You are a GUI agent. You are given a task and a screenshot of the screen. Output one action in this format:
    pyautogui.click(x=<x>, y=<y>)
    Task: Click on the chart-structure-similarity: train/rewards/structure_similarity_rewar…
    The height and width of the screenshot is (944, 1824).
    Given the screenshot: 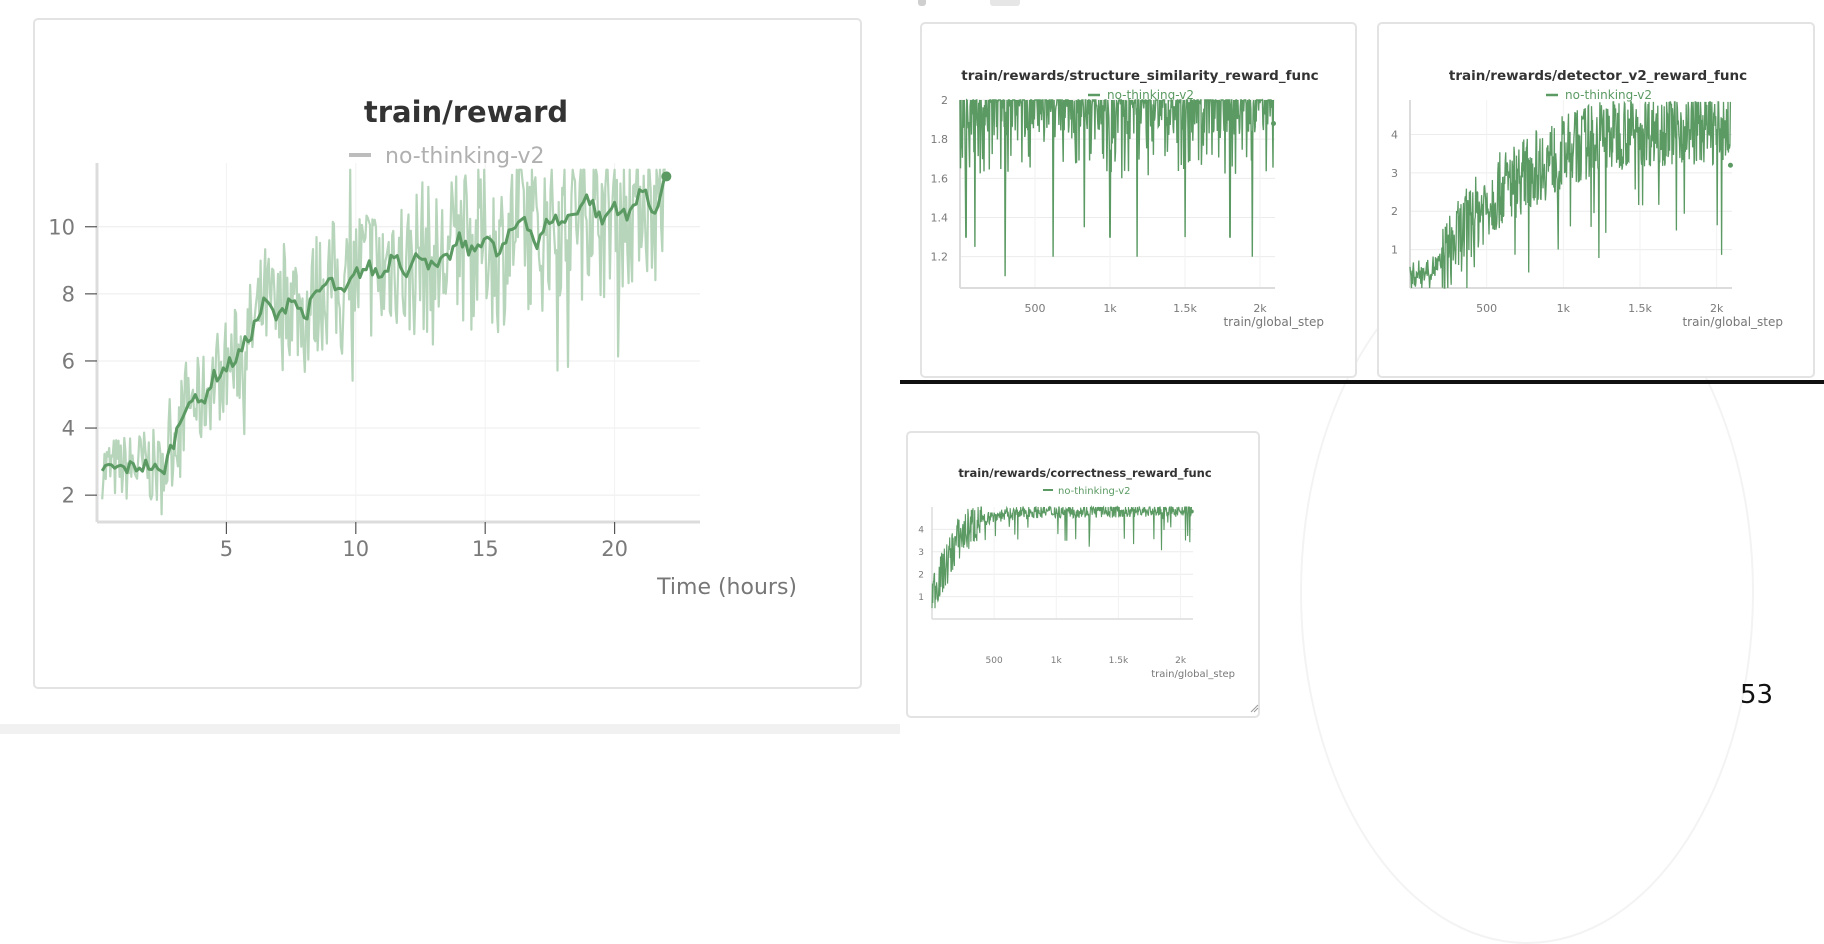 What is the action you would take?
    pyautogui.click(x=1128, y=198)
    